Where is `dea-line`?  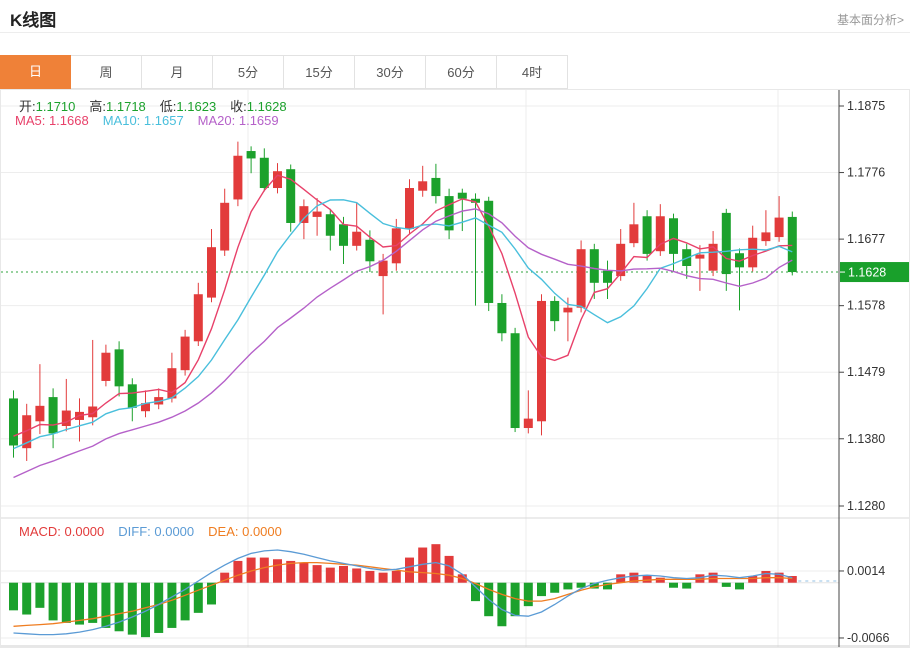
dea-line is located at coordinates (403, 594).